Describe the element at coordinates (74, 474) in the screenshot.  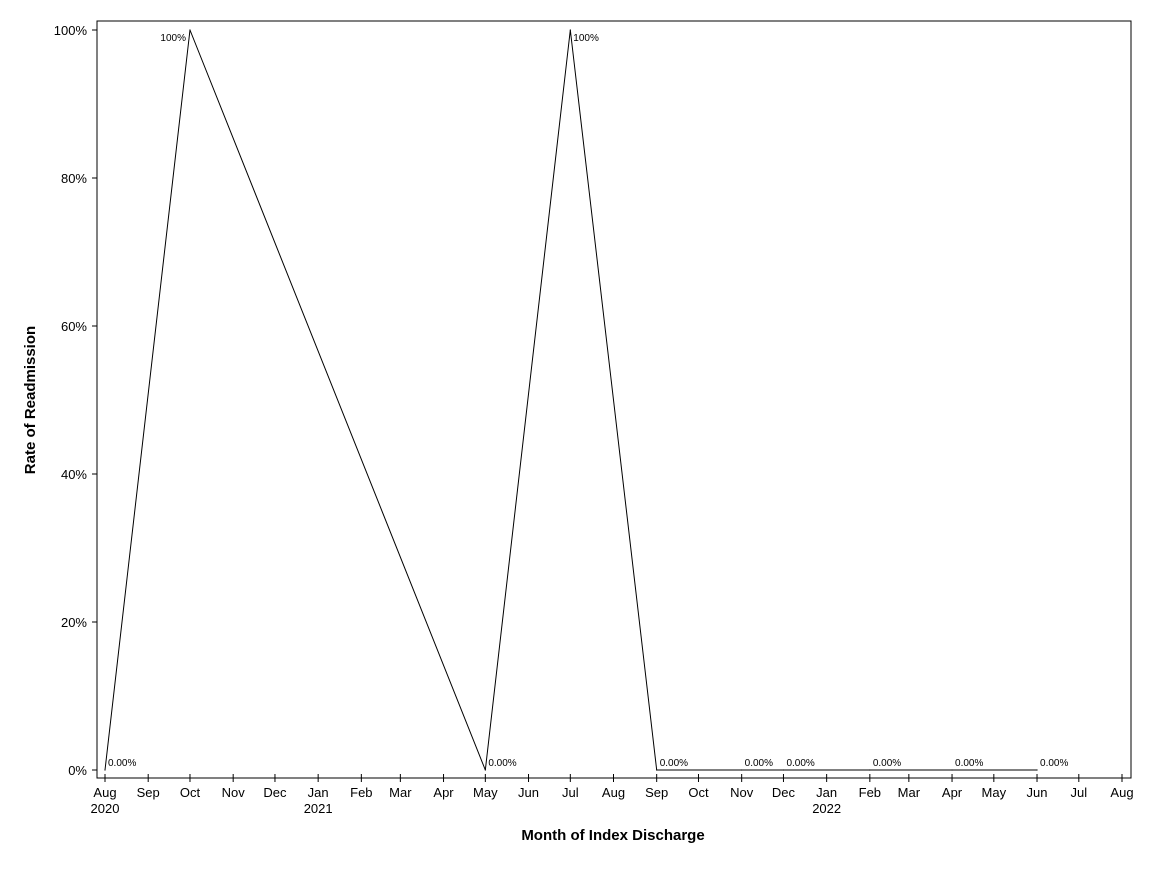
I see `y-tick-label: 40%` at that location.